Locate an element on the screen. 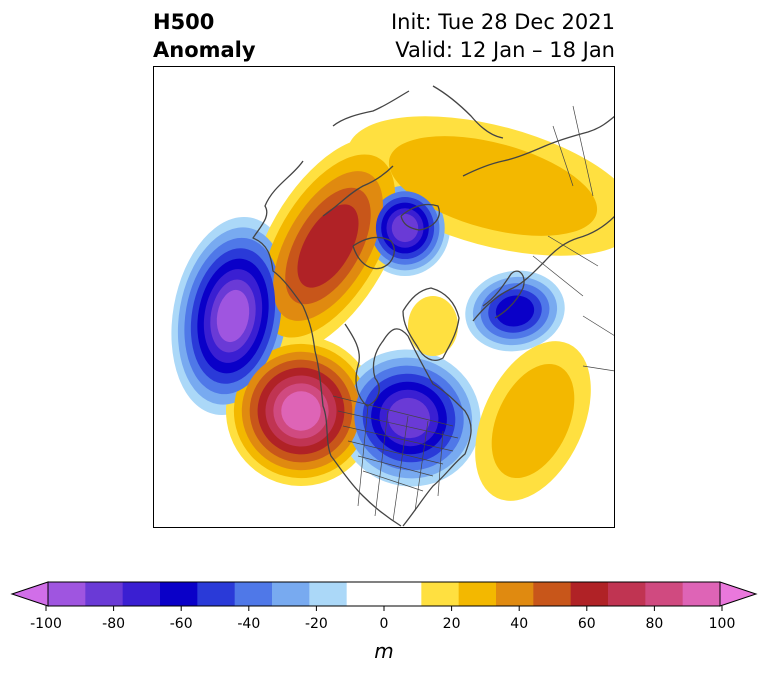 The image size is (768, 673). colorbar-tick-label: 20 is located at coordinates (452, 624).